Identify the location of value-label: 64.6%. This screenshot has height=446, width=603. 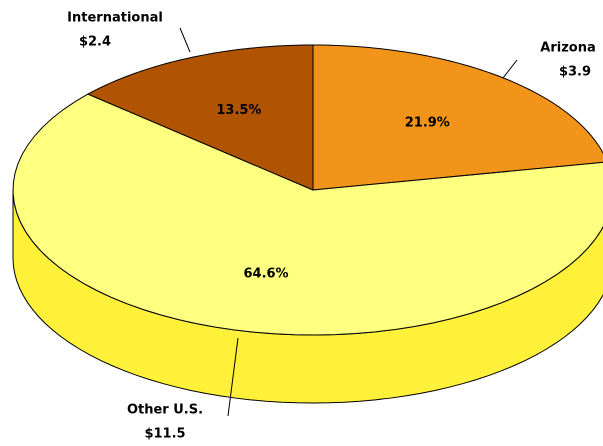
(265, 273).